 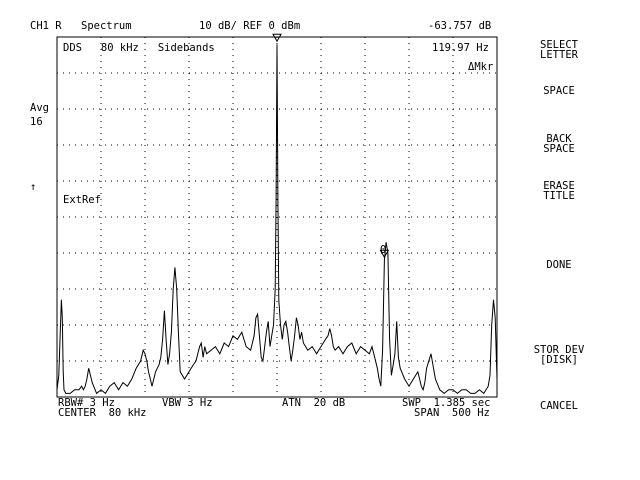 I want to click on marker-value-readout: -63.757 dB, so click(x=460, y=26).